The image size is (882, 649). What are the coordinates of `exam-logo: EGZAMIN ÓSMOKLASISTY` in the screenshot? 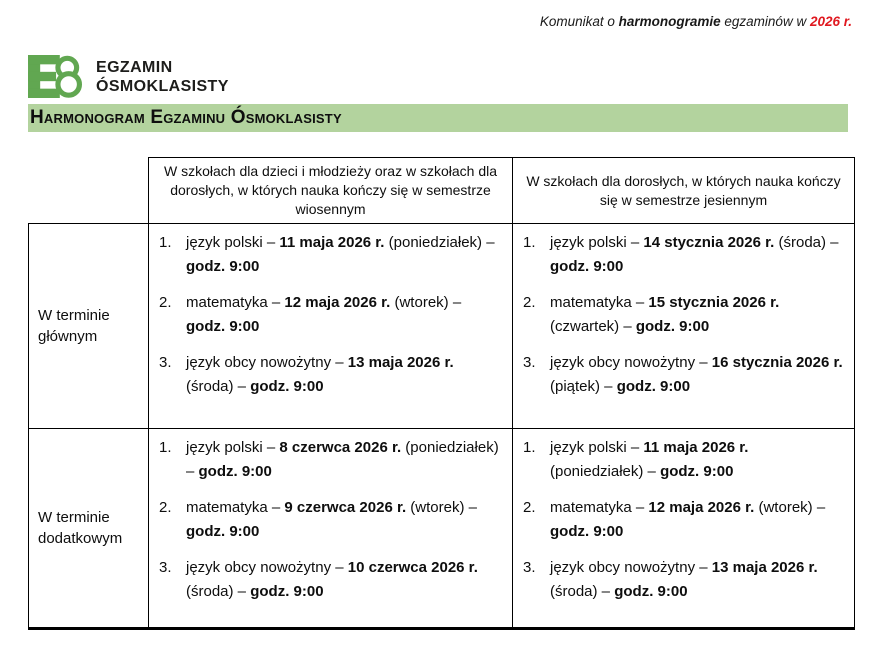 It's located at (128, 76).